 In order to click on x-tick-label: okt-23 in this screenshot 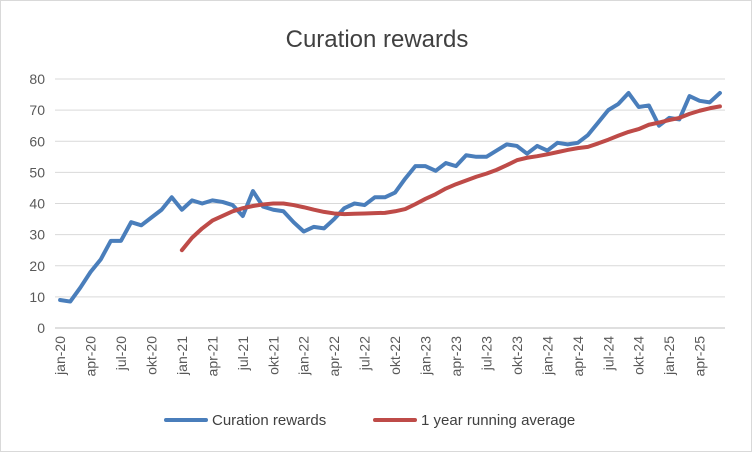, I will do `click(517, 355)`.